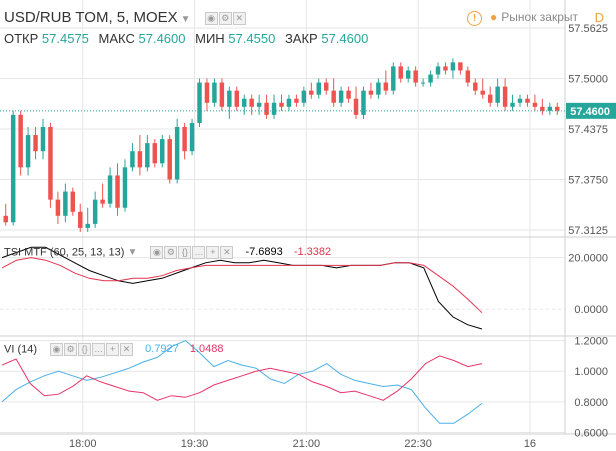  I want to click on market-status: ! ● Рынок закрыт, so click(522, 18).